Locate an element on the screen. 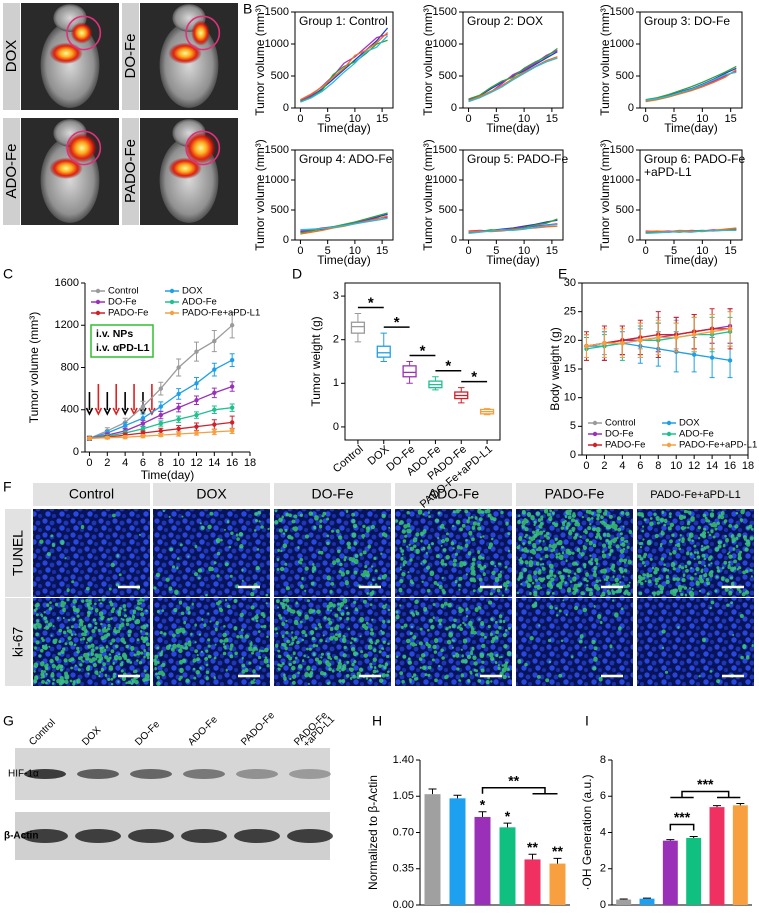  annotation-text: i.v. αPD-L1 is located at coordinates (123, 348).